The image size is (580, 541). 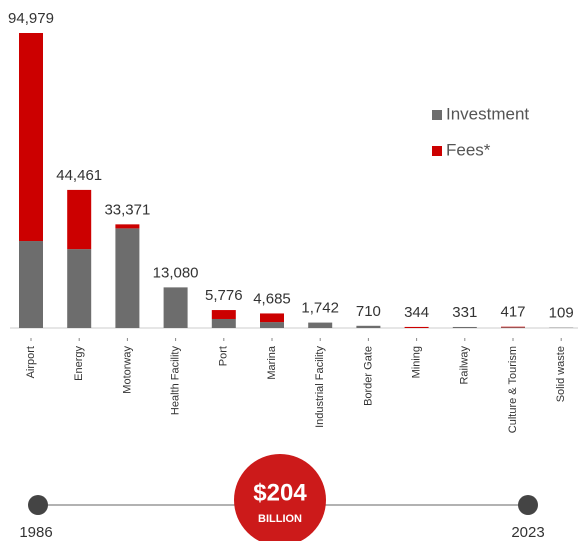 What do you see at coordinates (487, 113) in the screenshot?
I see `legend-label: Investment` at bounding box center [487, 113].